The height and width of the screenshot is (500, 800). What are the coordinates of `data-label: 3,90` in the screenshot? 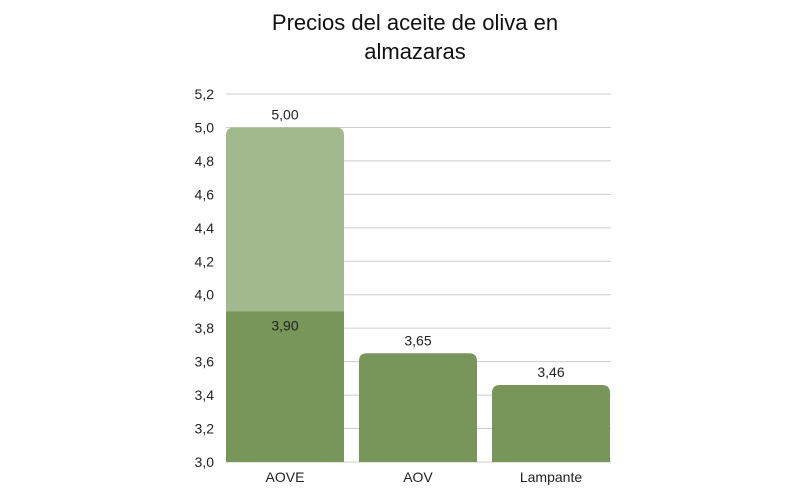 It's located at (284, 325).